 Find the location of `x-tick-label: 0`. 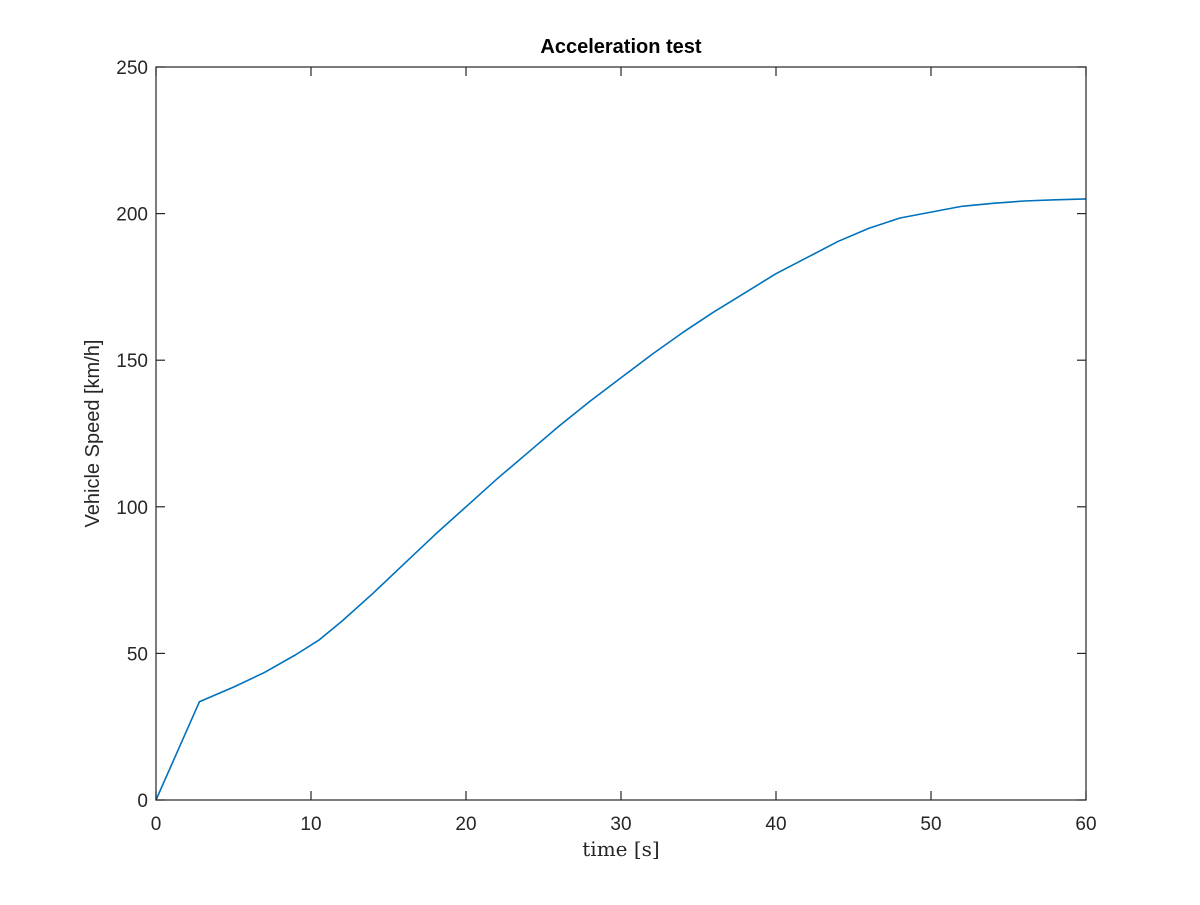

x-tick-label: 0 is located at coordinates (156, 824).